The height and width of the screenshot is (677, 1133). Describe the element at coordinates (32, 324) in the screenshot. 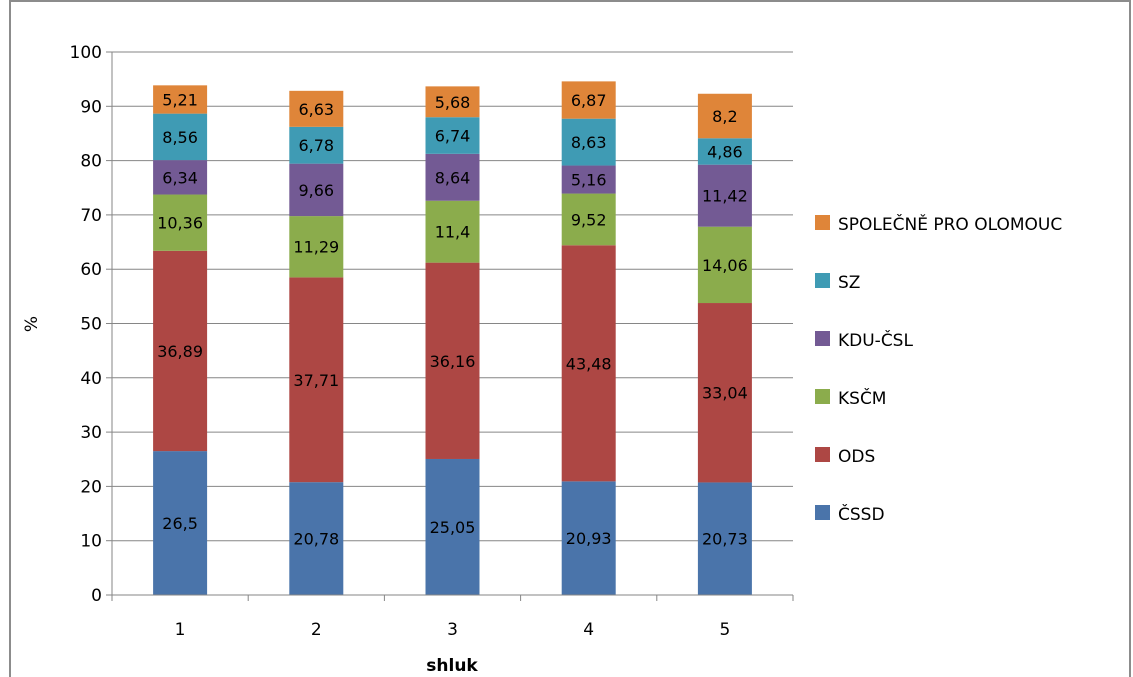

I see `y-axis-title: %` at that location.